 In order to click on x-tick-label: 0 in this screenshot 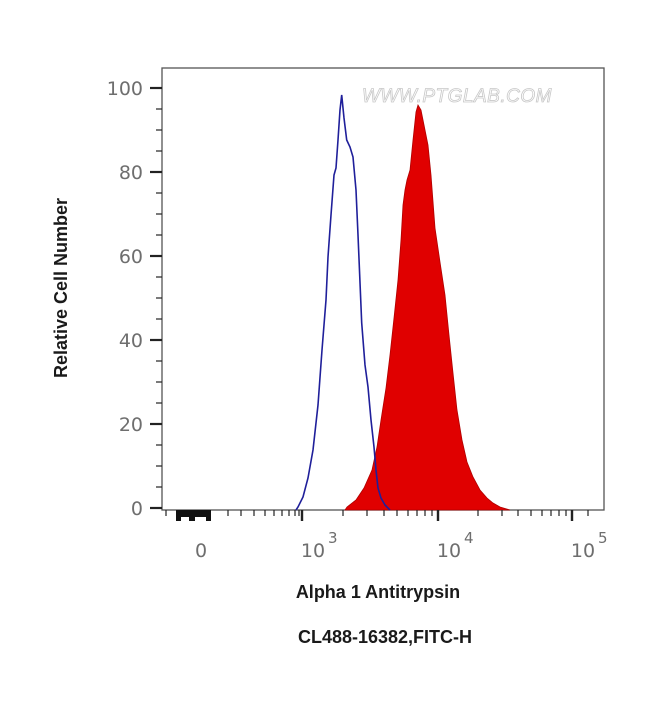, I will do `click(201, 551)`.